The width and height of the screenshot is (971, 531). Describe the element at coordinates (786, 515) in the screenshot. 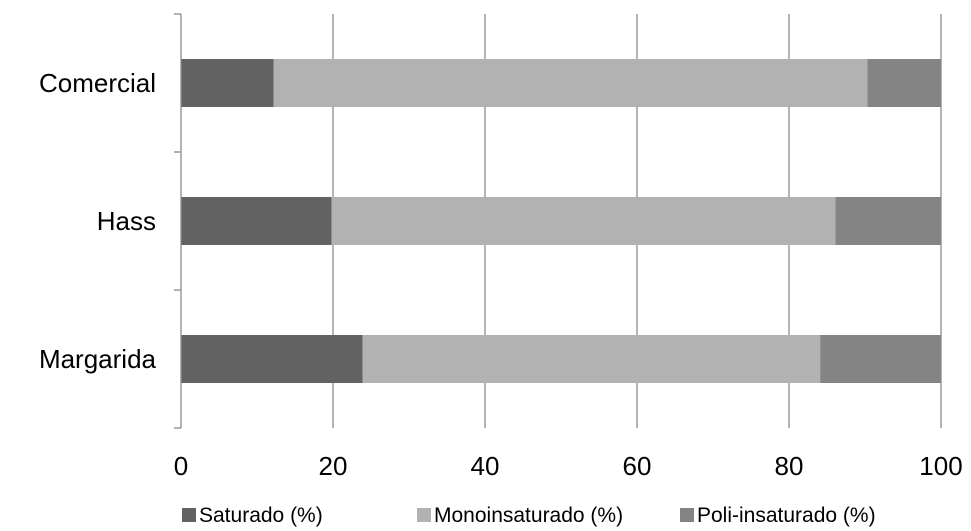

I see `legend-label: Poli-insaturado (%)` at that location.